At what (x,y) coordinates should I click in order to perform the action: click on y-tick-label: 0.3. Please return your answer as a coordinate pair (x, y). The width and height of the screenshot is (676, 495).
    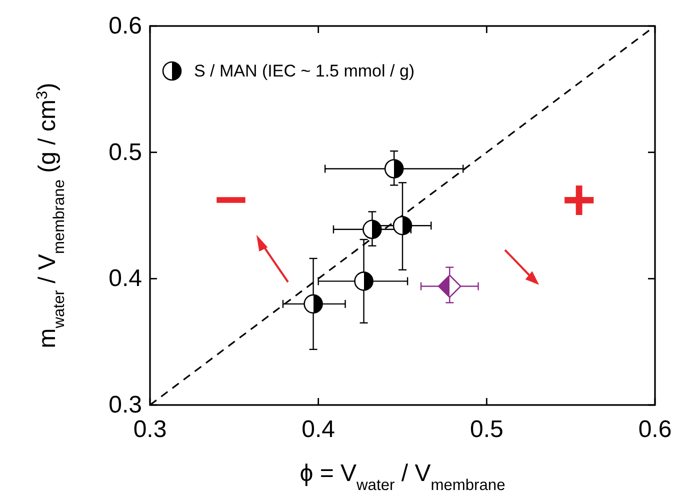
    Looking at the image, I should click on (125, 405).